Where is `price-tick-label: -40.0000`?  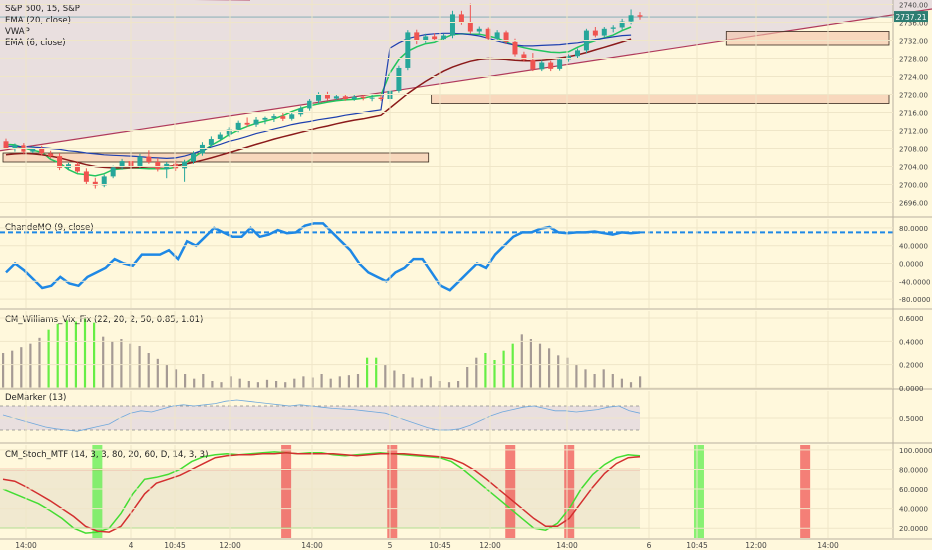
price-tick-label: -40.0000 is located at coordinates (914, 282).